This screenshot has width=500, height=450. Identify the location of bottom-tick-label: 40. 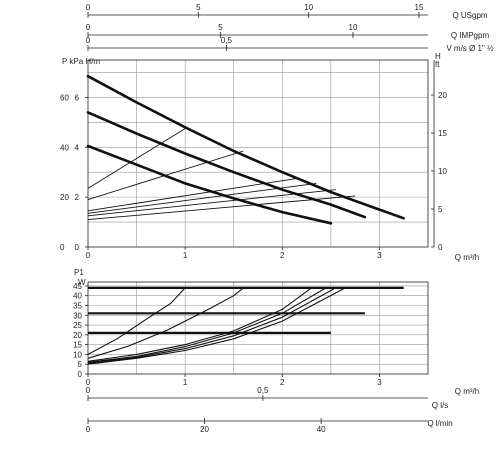
(321, 429).